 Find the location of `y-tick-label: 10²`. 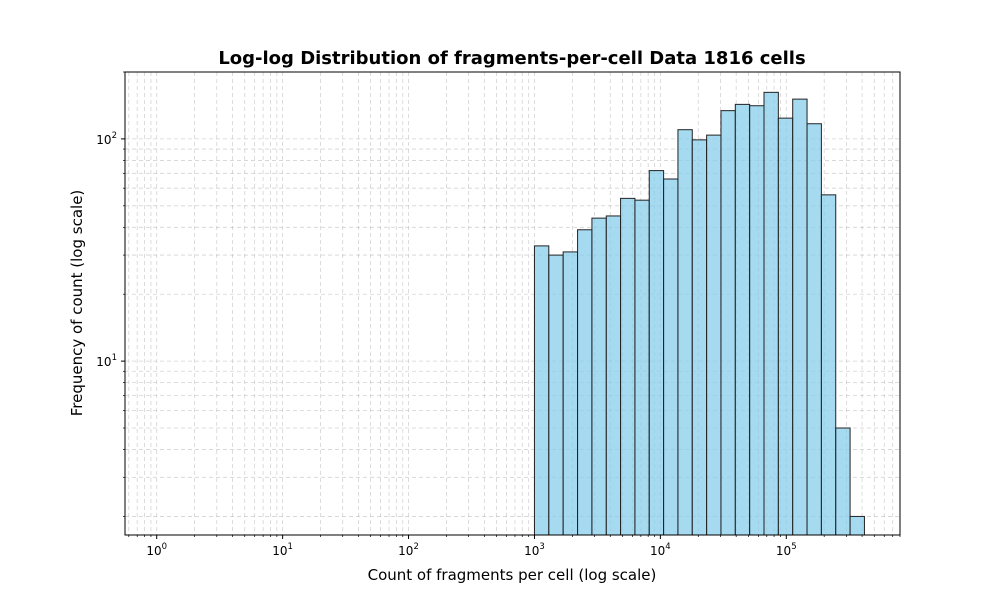

y-tick-label: 10² is located at coordinates (106, 139).